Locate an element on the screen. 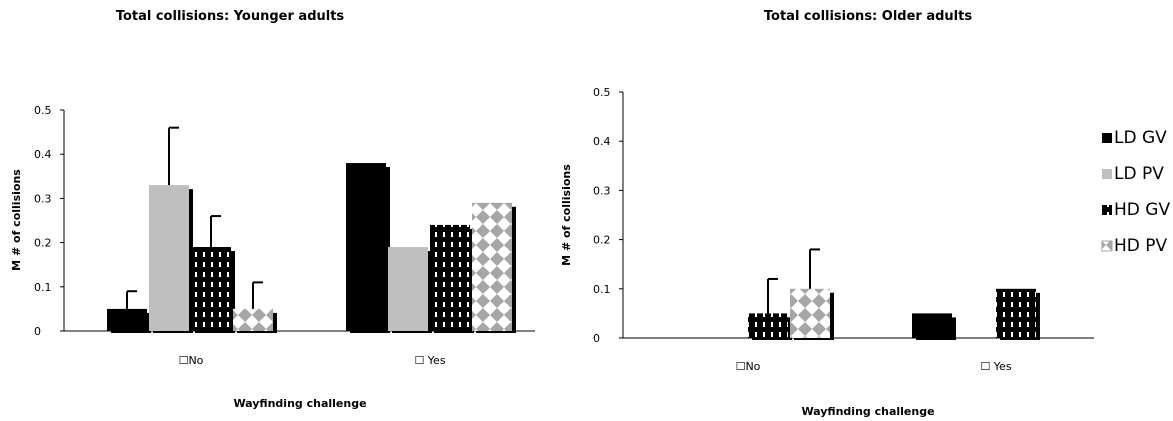 Image resolution: width=1173 pixels, height=421 pixels. legend-swatch-ld-gv is located at coordinates (1107, 138).